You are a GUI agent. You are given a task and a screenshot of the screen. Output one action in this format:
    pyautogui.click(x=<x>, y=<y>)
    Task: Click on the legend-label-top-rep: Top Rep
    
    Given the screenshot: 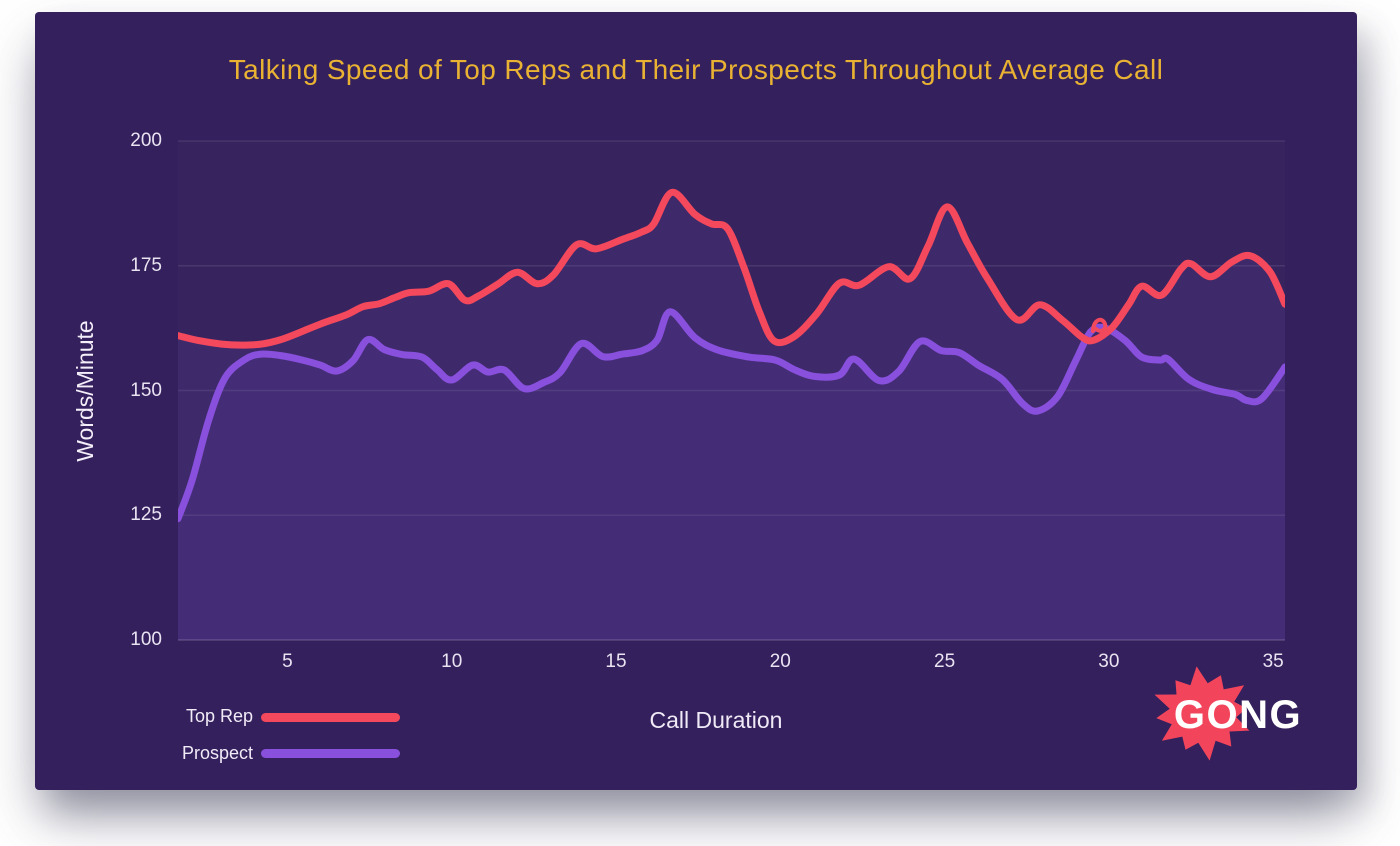 What is the action you would take?
    pyautogui.click(x=219, y=716)
    